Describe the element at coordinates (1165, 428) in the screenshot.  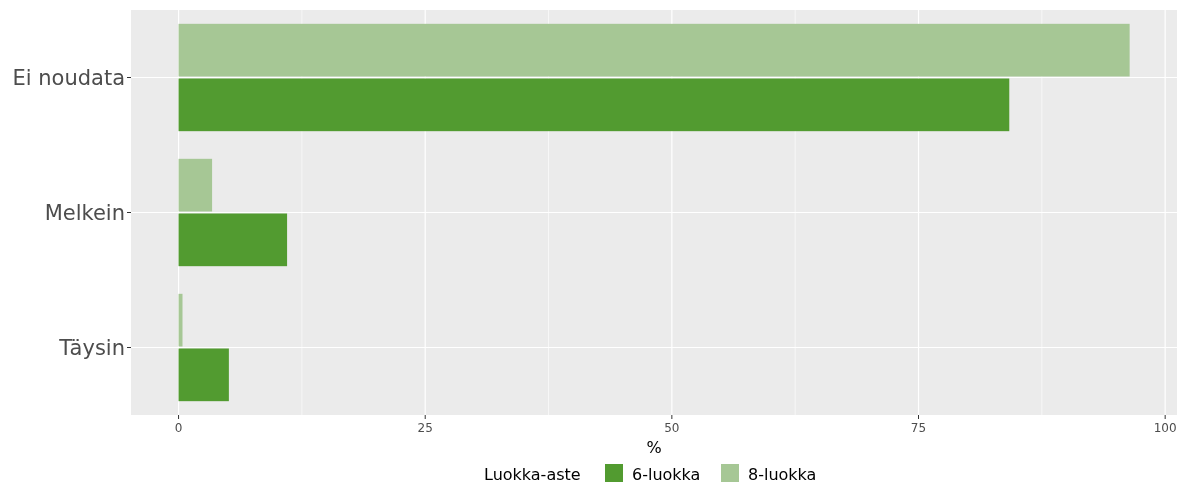
I see `x-tick-label: 100` at that location.